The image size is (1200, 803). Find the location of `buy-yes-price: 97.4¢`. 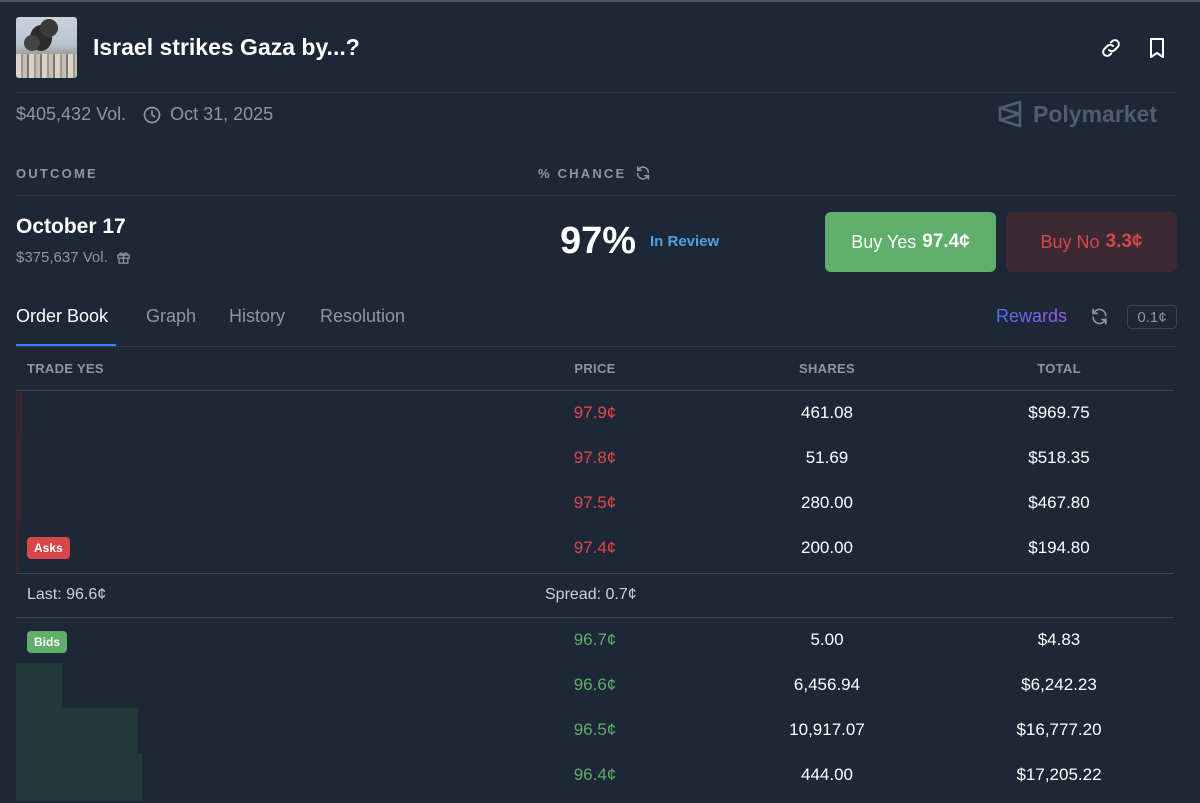

buy-yes-price: 97.4¢ is located at coordinates (946, 241).